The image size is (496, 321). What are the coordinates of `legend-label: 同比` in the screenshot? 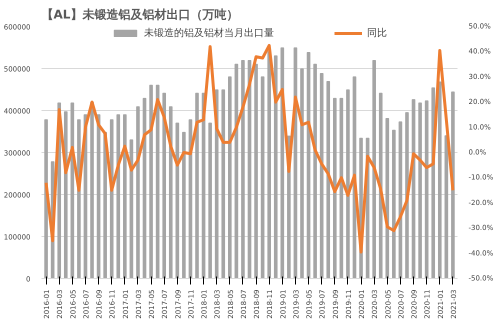 It's located at (377, 33).